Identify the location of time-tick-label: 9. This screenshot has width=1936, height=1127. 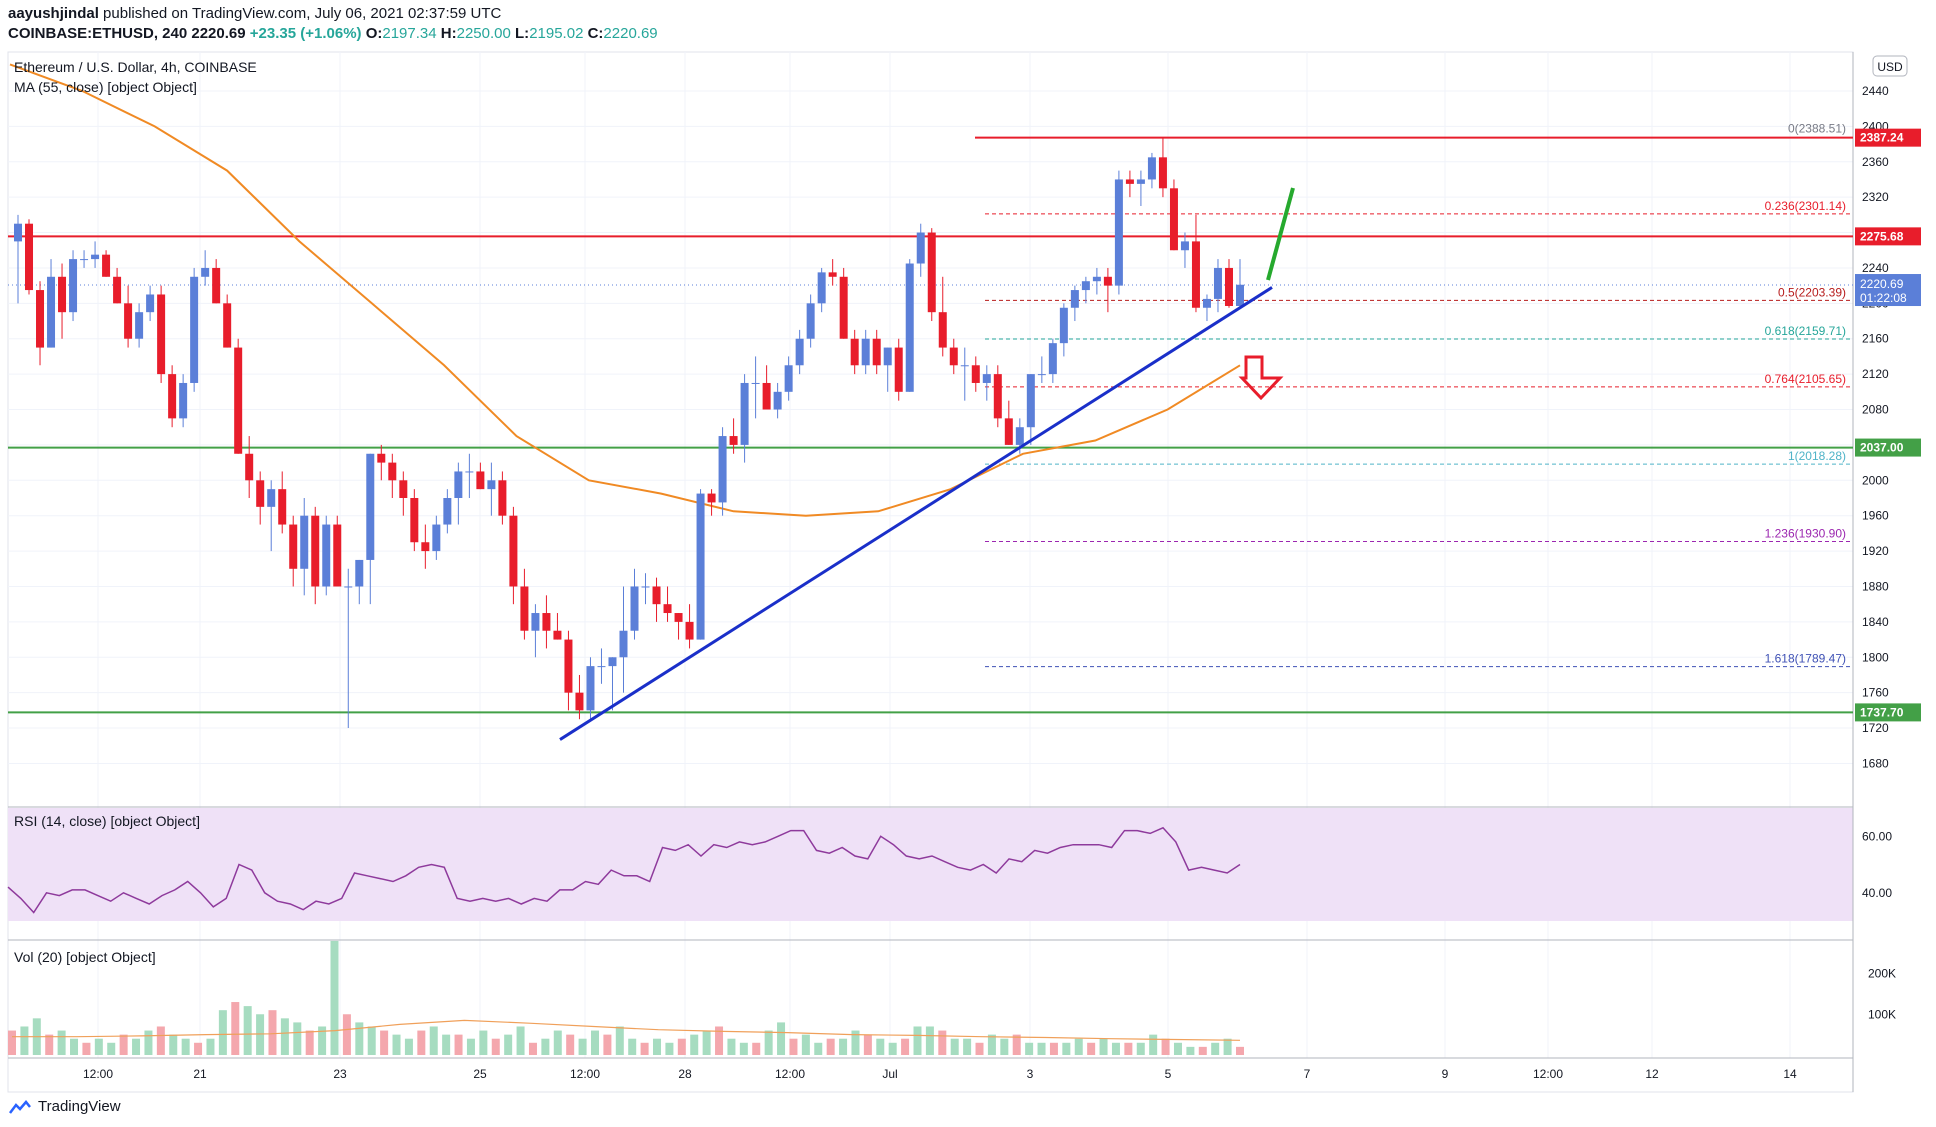
(1445, 1074).